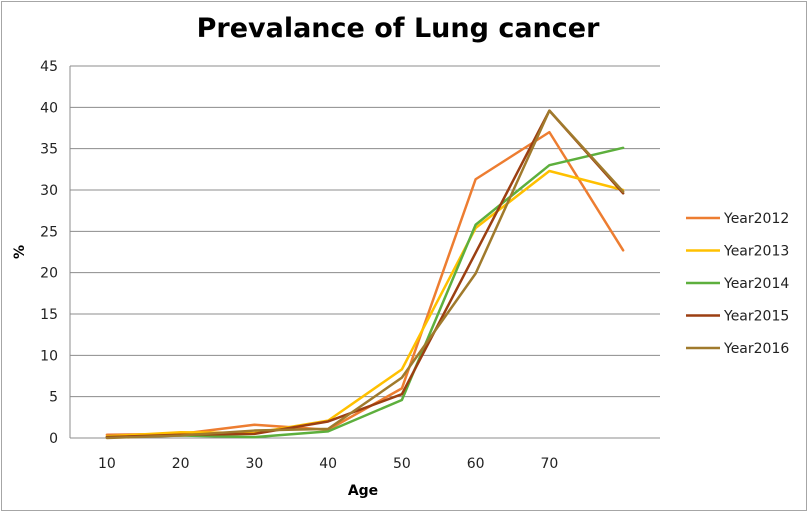 Image resolution: width=808 pixels, height=512 pixels. Describe the element at coordinates (49, 274) in the screenshot. I see `y-tick-label: 20` at that location.